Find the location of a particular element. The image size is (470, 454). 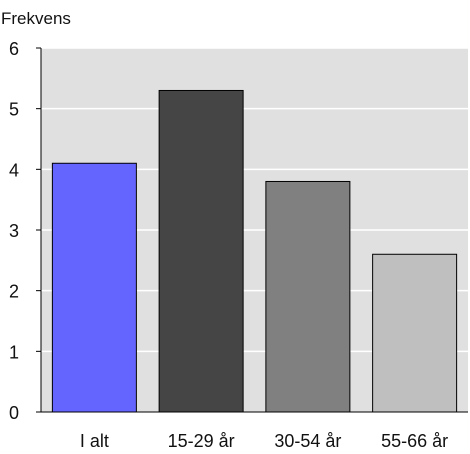

y-tick-label: 2 is located at coordinates (14, 292).